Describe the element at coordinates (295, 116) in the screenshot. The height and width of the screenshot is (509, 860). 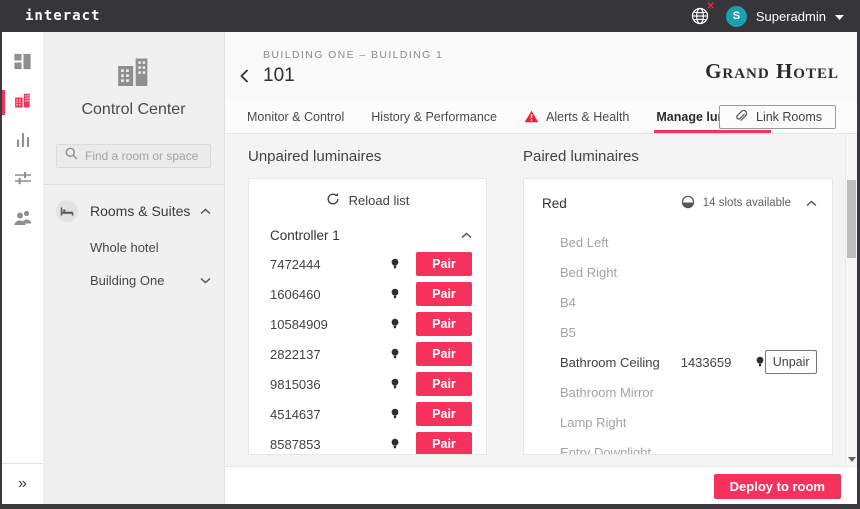
I see `tab-monitor-control: Monitor & Control` at that location.